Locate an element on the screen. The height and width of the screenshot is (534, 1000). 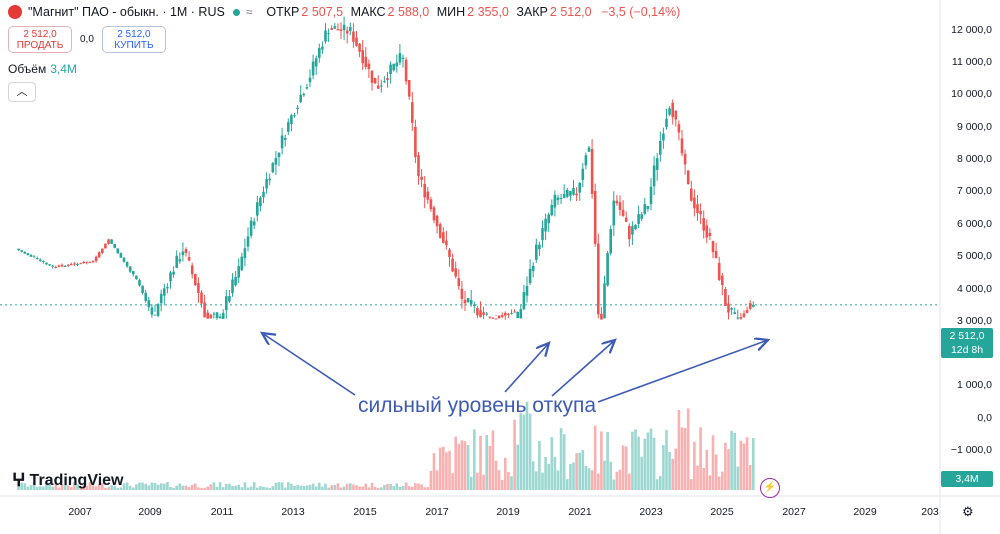
symbol-title: "Магнит" ПАО - обыкн. · 1М · RUS is located at coordinates (126, 12).